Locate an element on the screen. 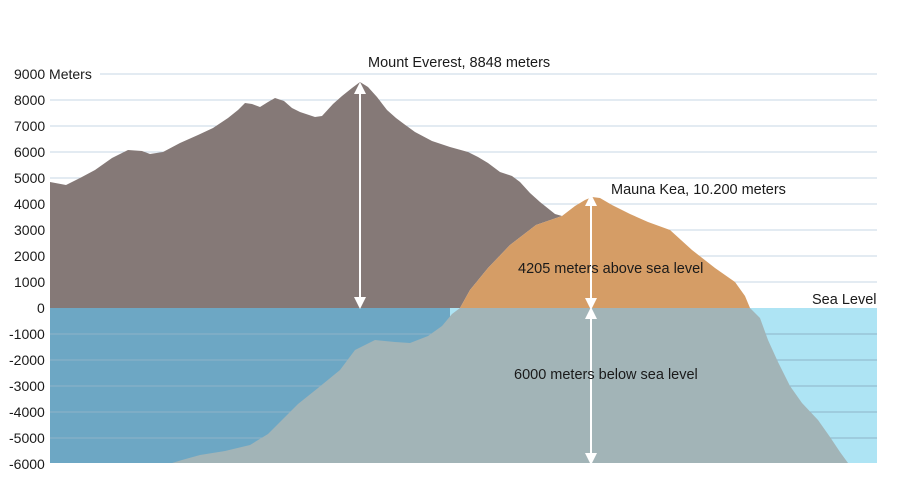 This screenshot has width=900, height=481. y-tick-3000: 3000 is located at coordinates (29, 230).